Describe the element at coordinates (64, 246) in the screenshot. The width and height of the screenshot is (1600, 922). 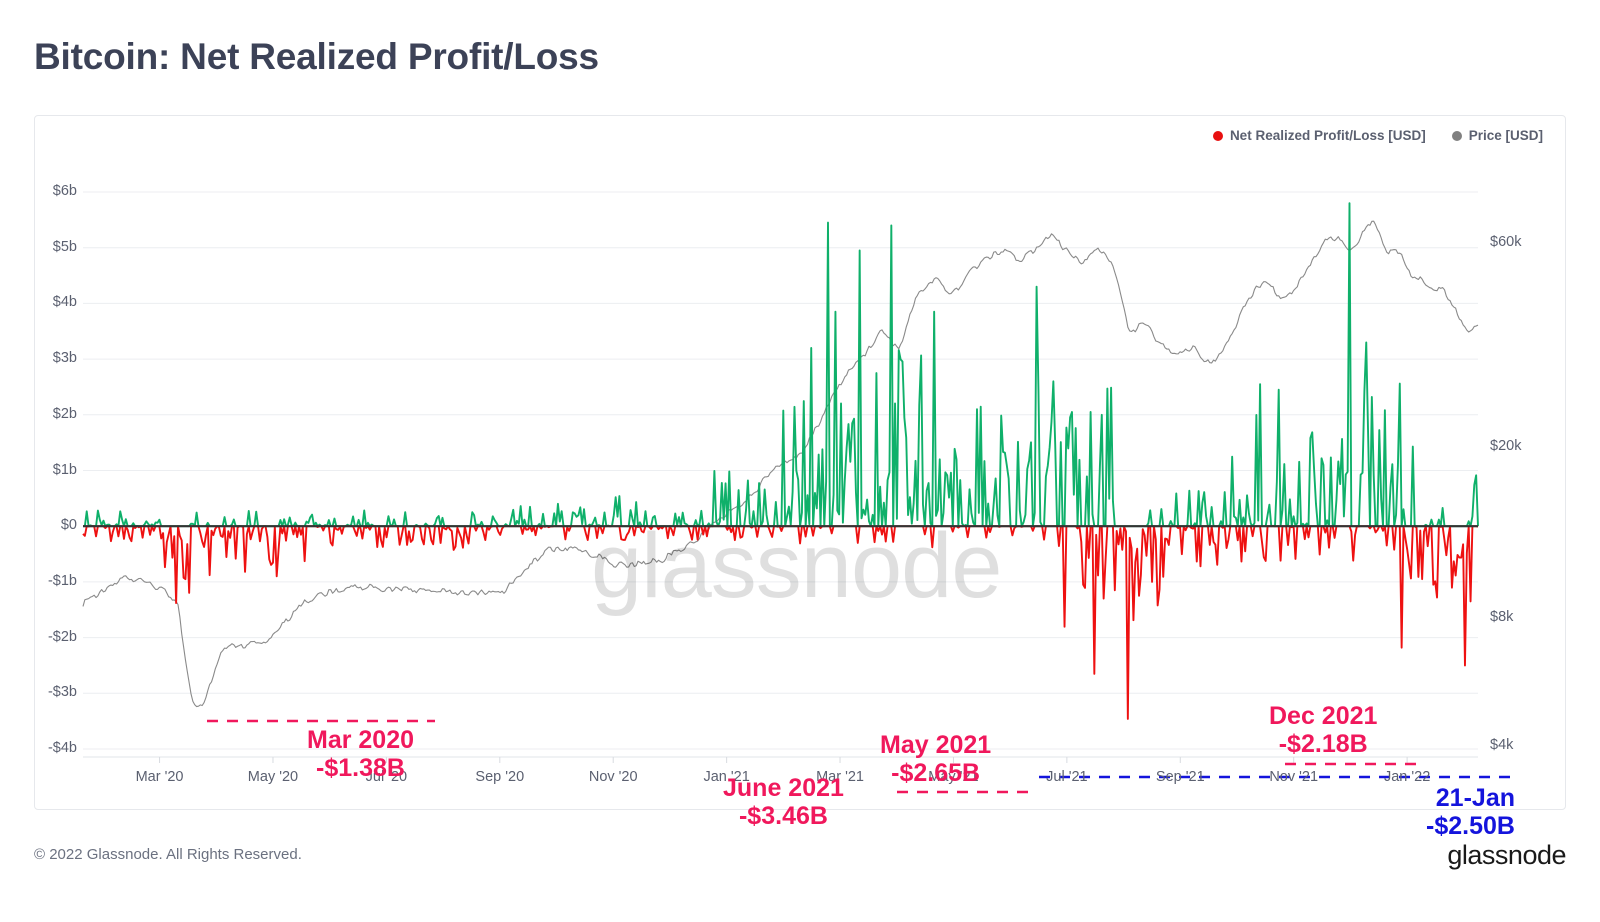
I see `y-axis-left-tick: $5b` at that location.